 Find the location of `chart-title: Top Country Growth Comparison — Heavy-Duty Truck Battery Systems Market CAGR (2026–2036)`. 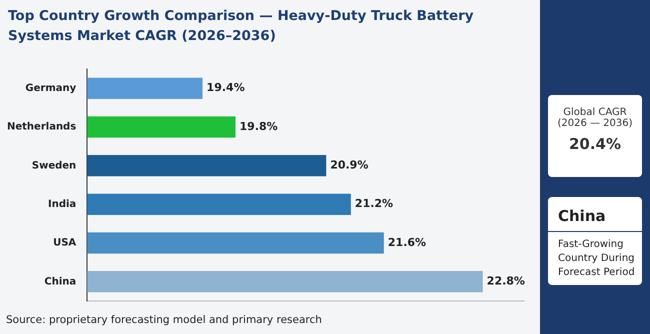

chart-title: Top Country Growth Comparison — Heavy-Duty Truck Battery Systems Market CAGR (2026–2036) is located at coordinates (241, 26).